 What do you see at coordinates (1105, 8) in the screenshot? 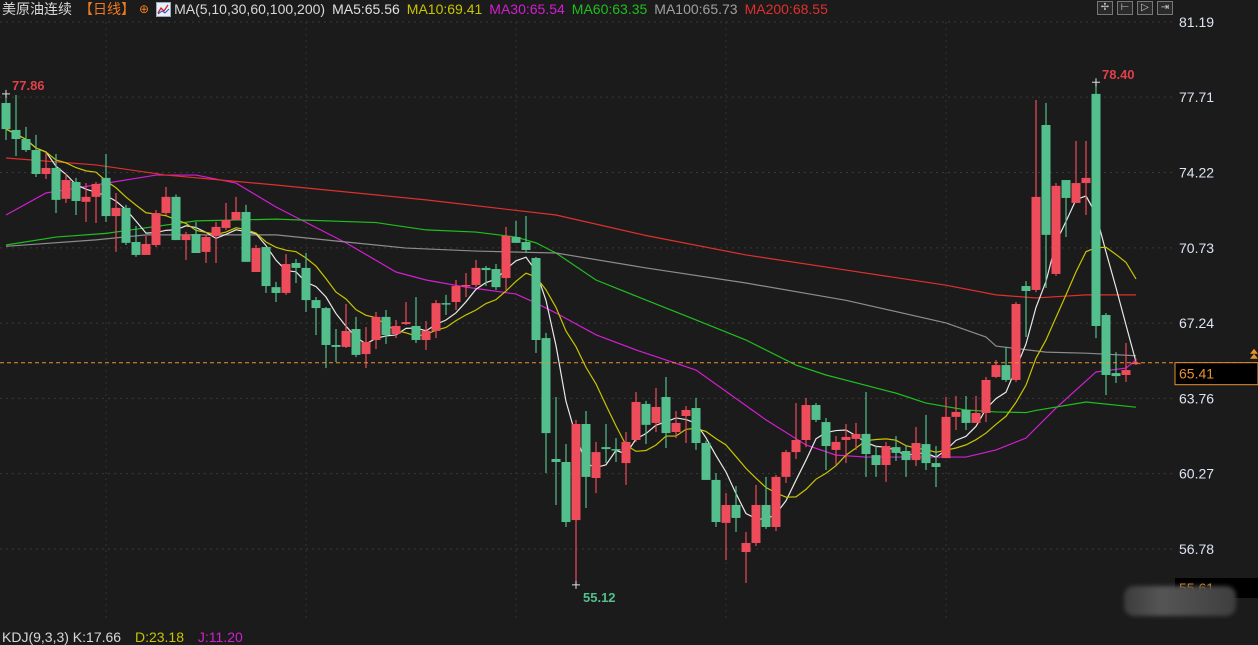
I see `crosshair-icon: ✢` at bounding box center [1105, 8].